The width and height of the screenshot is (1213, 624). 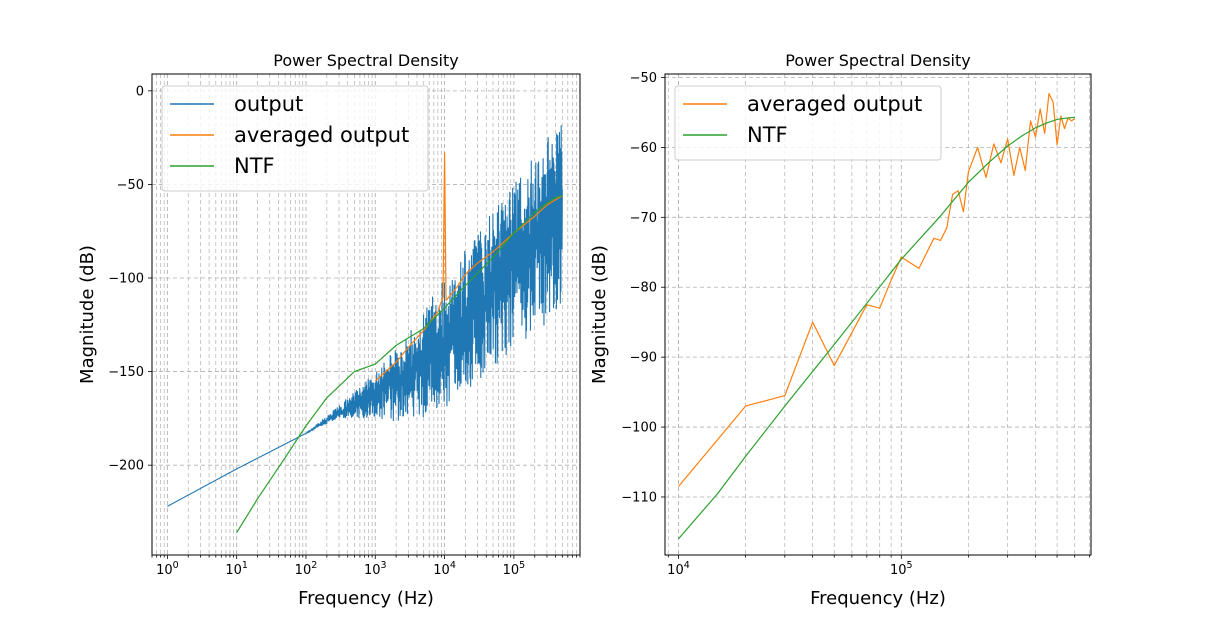 What do you see at coordinates (268, 104) in the screenshot?
I see `legend-entry: output` at bounding box center [268, 104].